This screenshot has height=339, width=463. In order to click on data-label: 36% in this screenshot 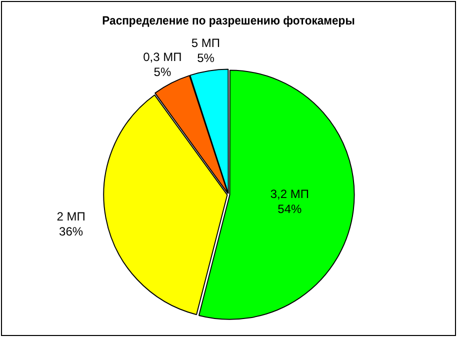, I will do `click(71, 231)`.